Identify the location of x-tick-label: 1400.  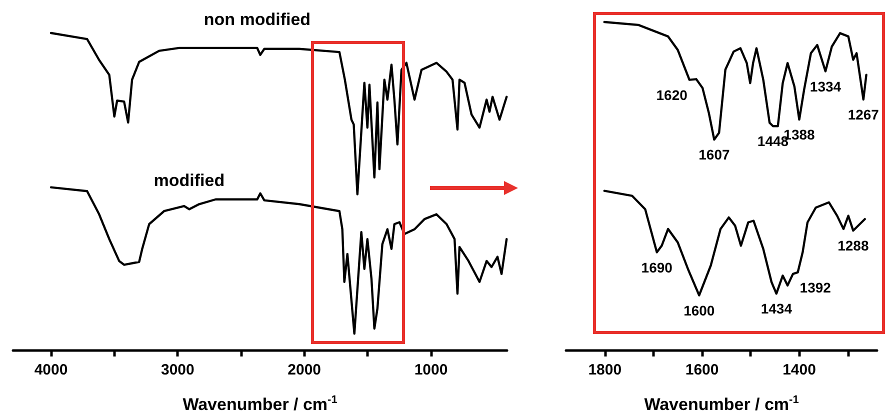
(799, 370).